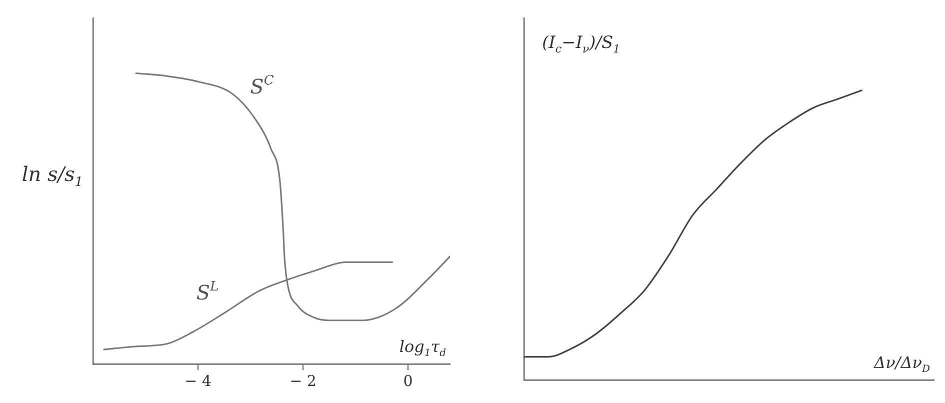  What do you see at coordinates (198, 381) in the screenshot?
I see `x-tick-label: − 4` at bounding box center [198, 381].